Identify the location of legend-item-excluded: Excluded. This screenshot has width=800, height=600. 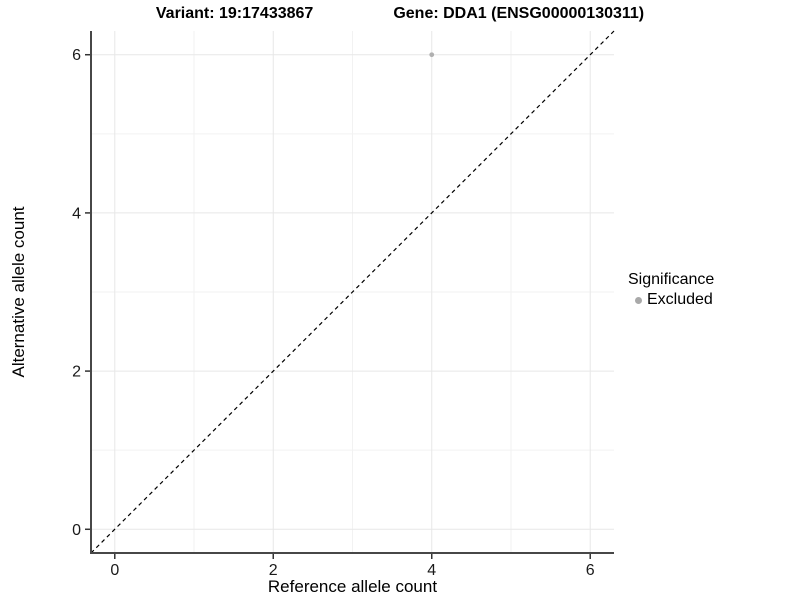
(671, 300).